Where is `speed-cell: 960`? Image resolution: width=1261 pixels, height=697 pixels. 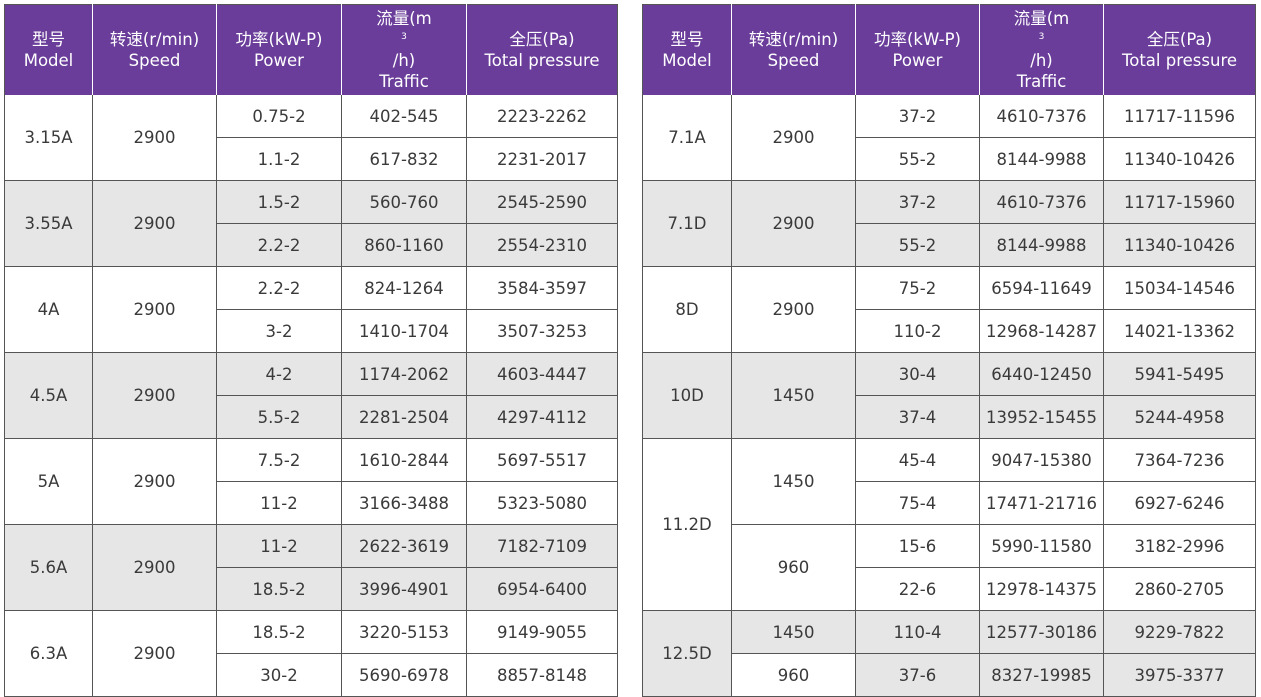 speed-cell: 960 is located at coordinates (793, 567).